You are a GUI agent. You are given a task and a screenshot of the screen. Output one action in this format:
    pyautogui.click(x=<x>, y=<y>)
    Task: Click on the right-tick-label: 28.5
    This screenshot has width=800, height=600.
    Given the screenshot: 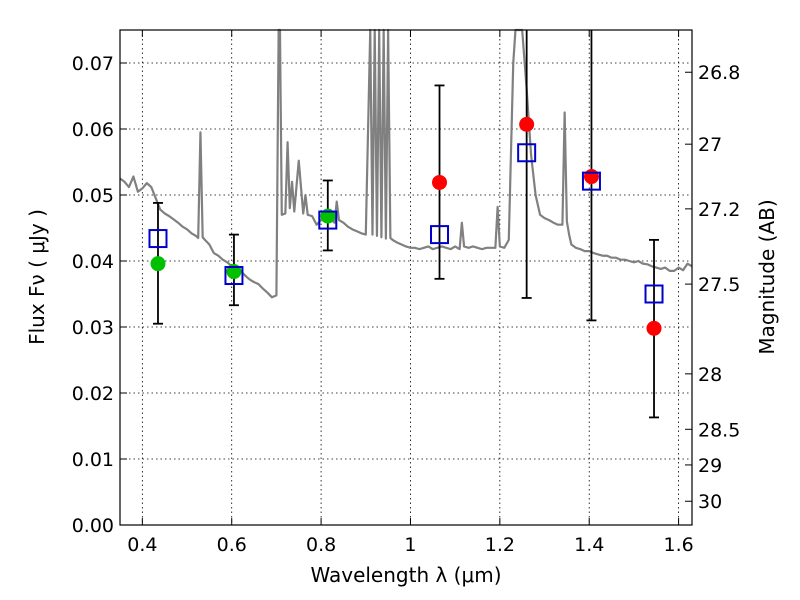 What is the action you would take?
    pyautogui.click(x=719, y=430)
    